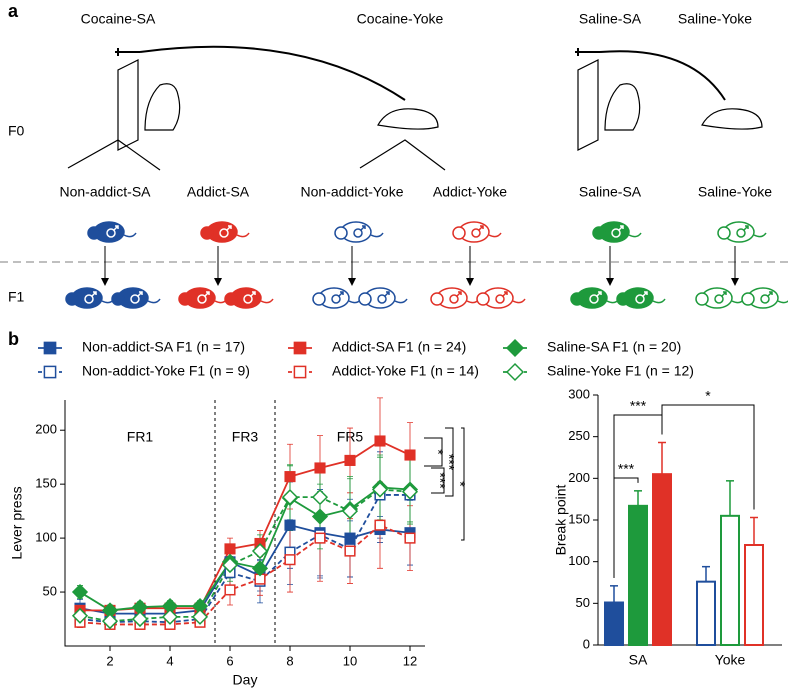 This screenshot has width=788, height=691. I want to click on significance-label: *, so click(708, 396).